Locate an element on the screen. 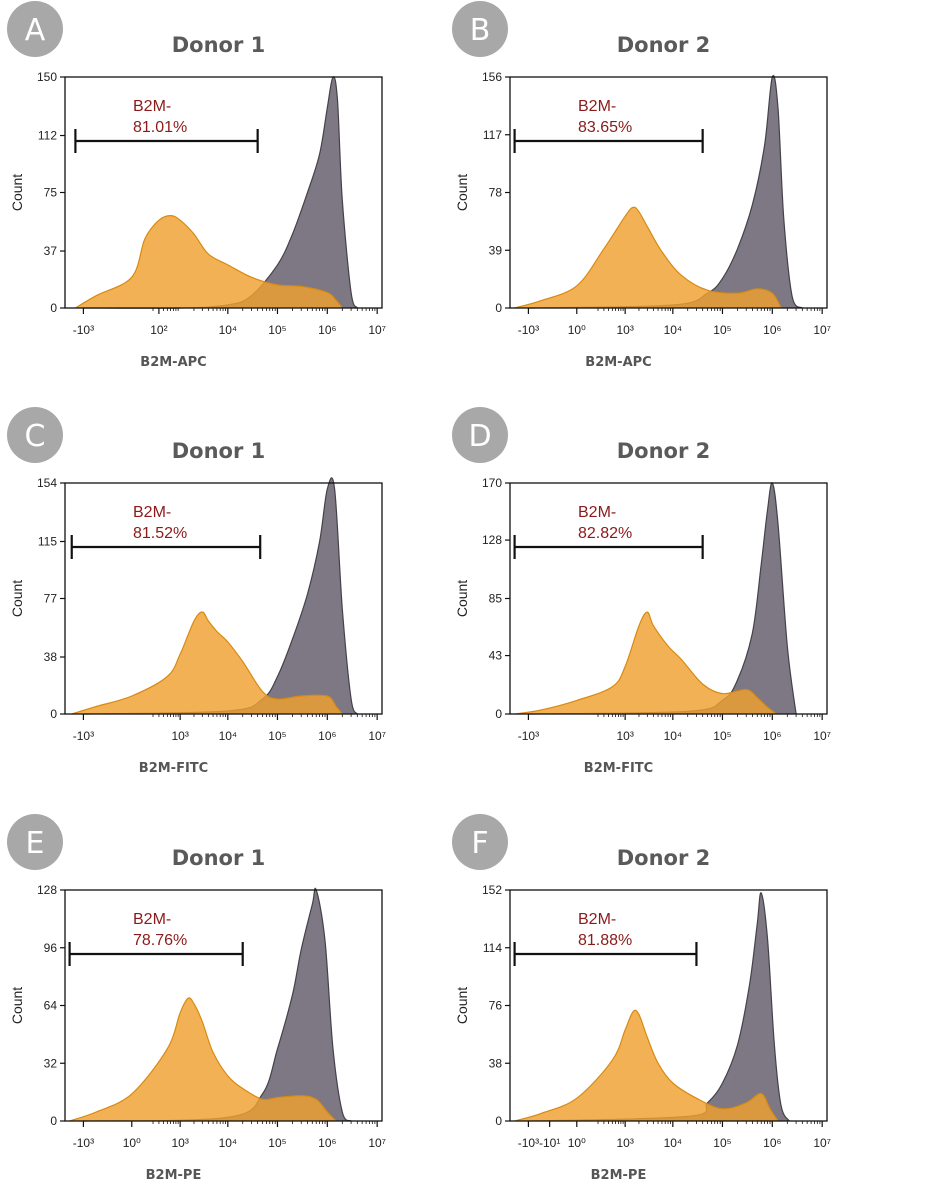 Image resolution: width=930 pixels, height=1195 pixels. y-tick-label: 76 is located at coordinates (496, 1006).